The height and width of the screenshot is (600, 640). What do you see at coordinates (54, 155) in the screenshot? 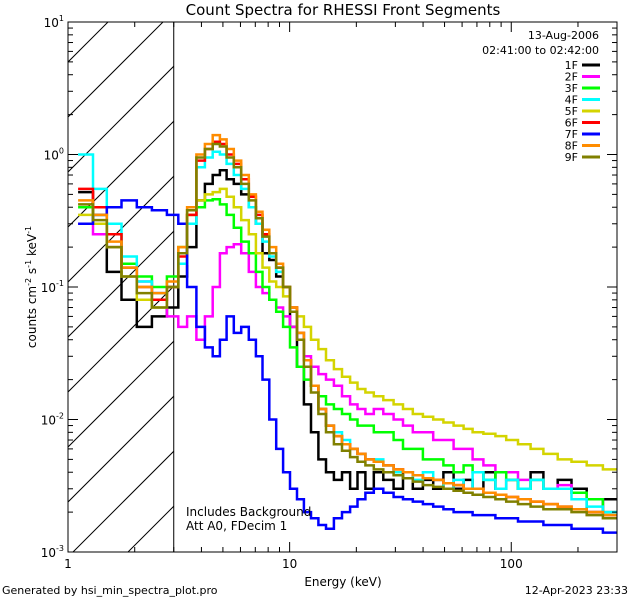
I see `y-tick-label: 10⁰` at bounding box center [54, 155].